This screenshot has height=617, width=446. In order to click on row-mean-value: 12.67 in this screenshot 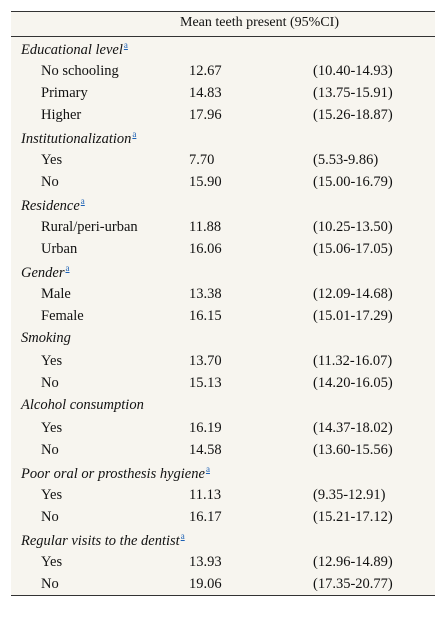, I will do `click(205, 71)`.